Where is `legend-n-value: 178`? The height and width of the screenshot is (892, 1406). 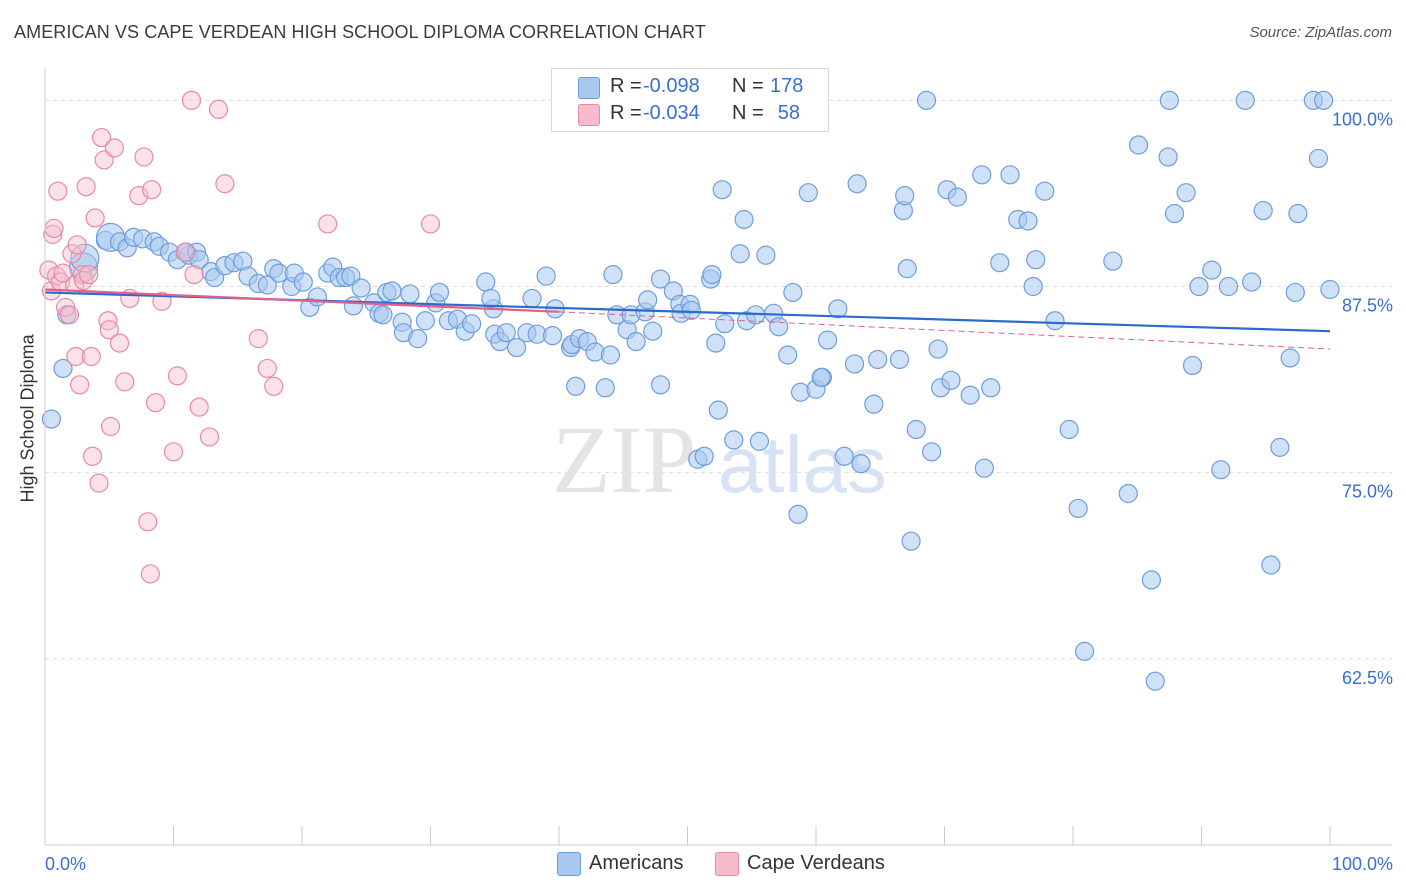
legend-n-value: 178 is located at coordinates (787, 86).